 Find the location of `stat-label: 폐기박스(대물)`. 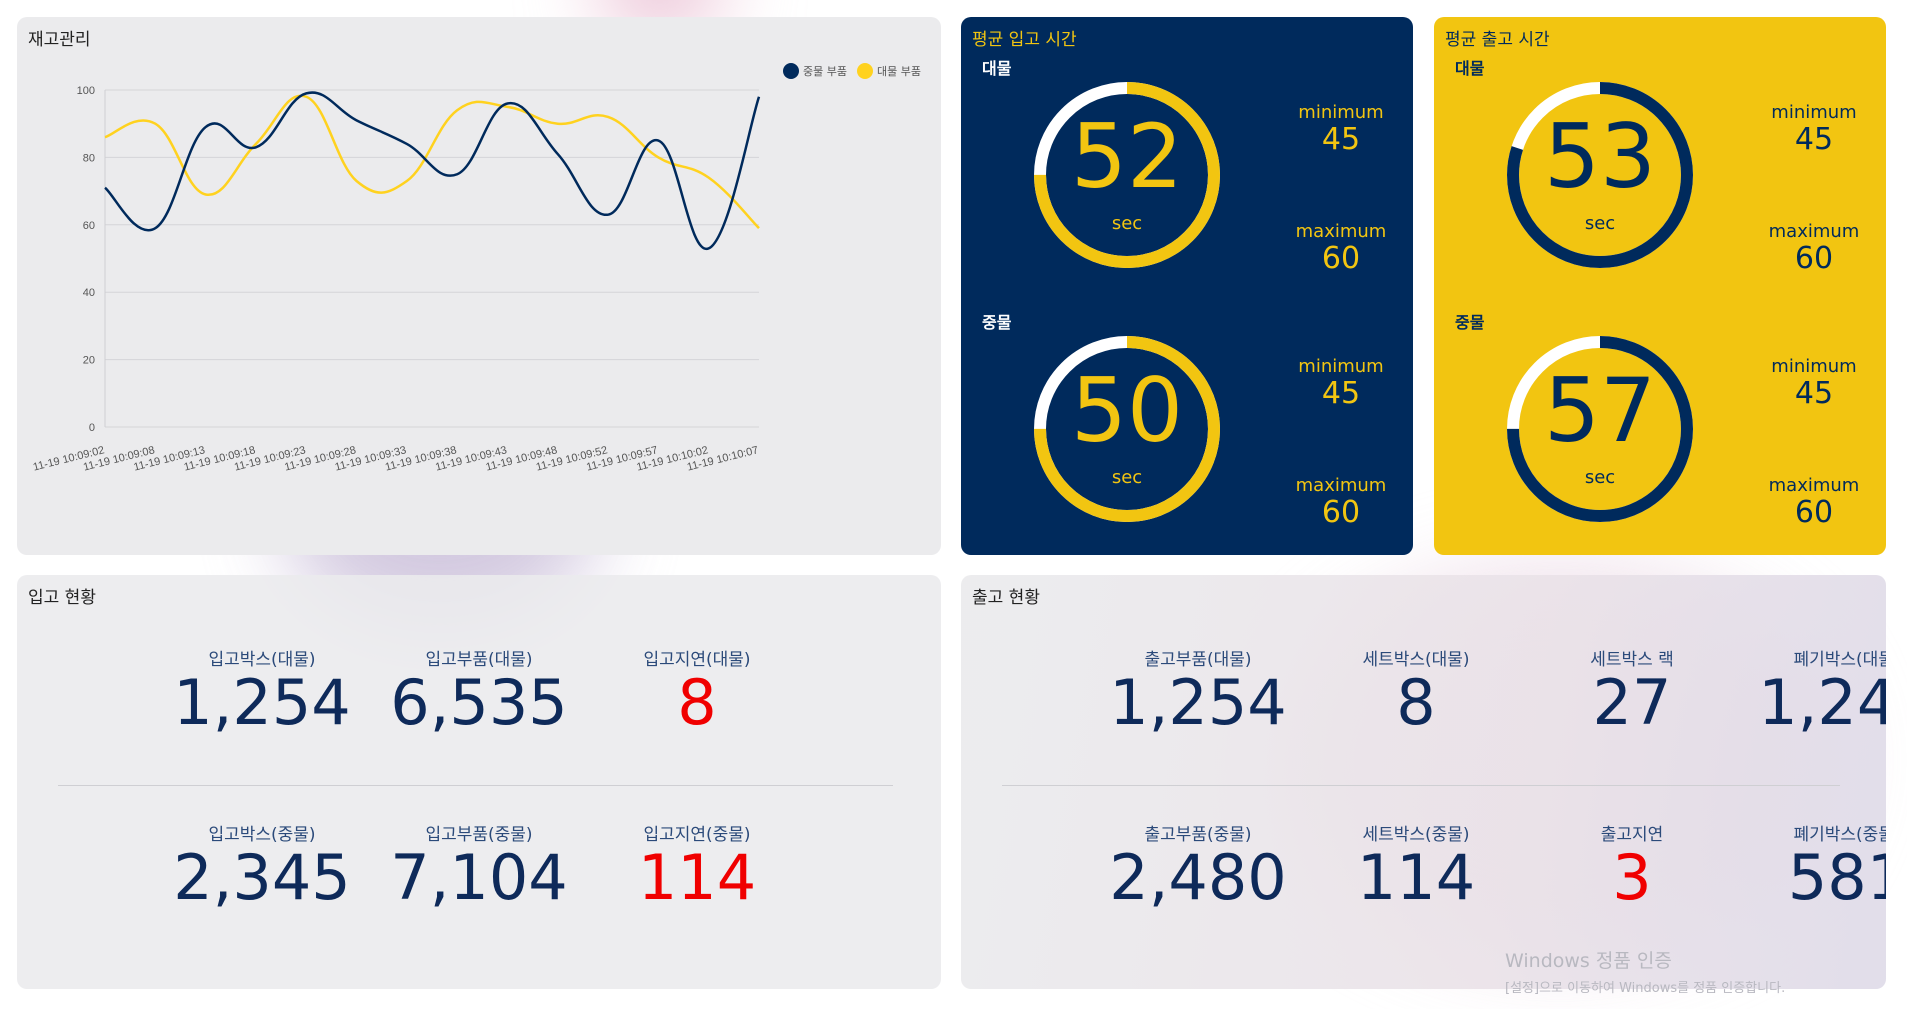

stat-label: 폐기박스(대물) is located at coordinates (1839, 660).